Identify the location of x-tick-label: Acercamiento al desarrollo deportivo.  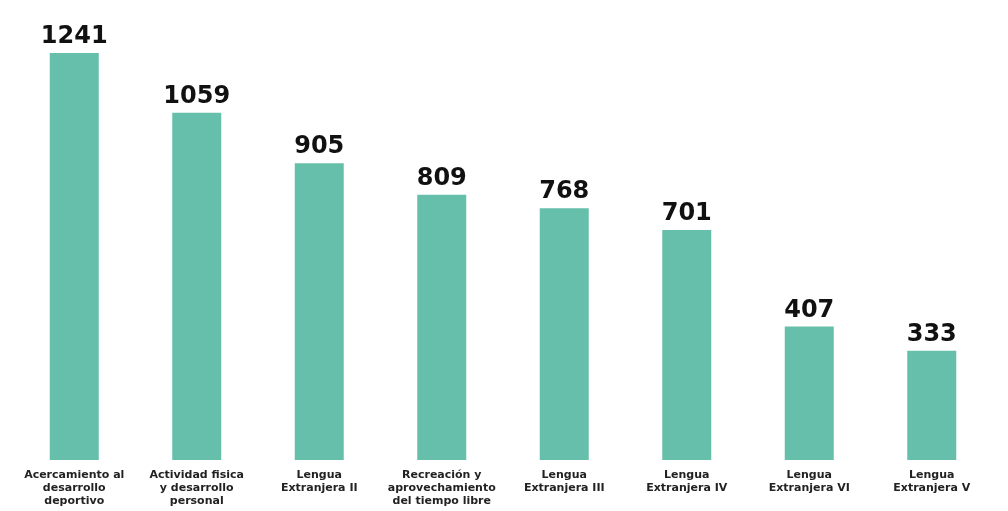
(74, 487).